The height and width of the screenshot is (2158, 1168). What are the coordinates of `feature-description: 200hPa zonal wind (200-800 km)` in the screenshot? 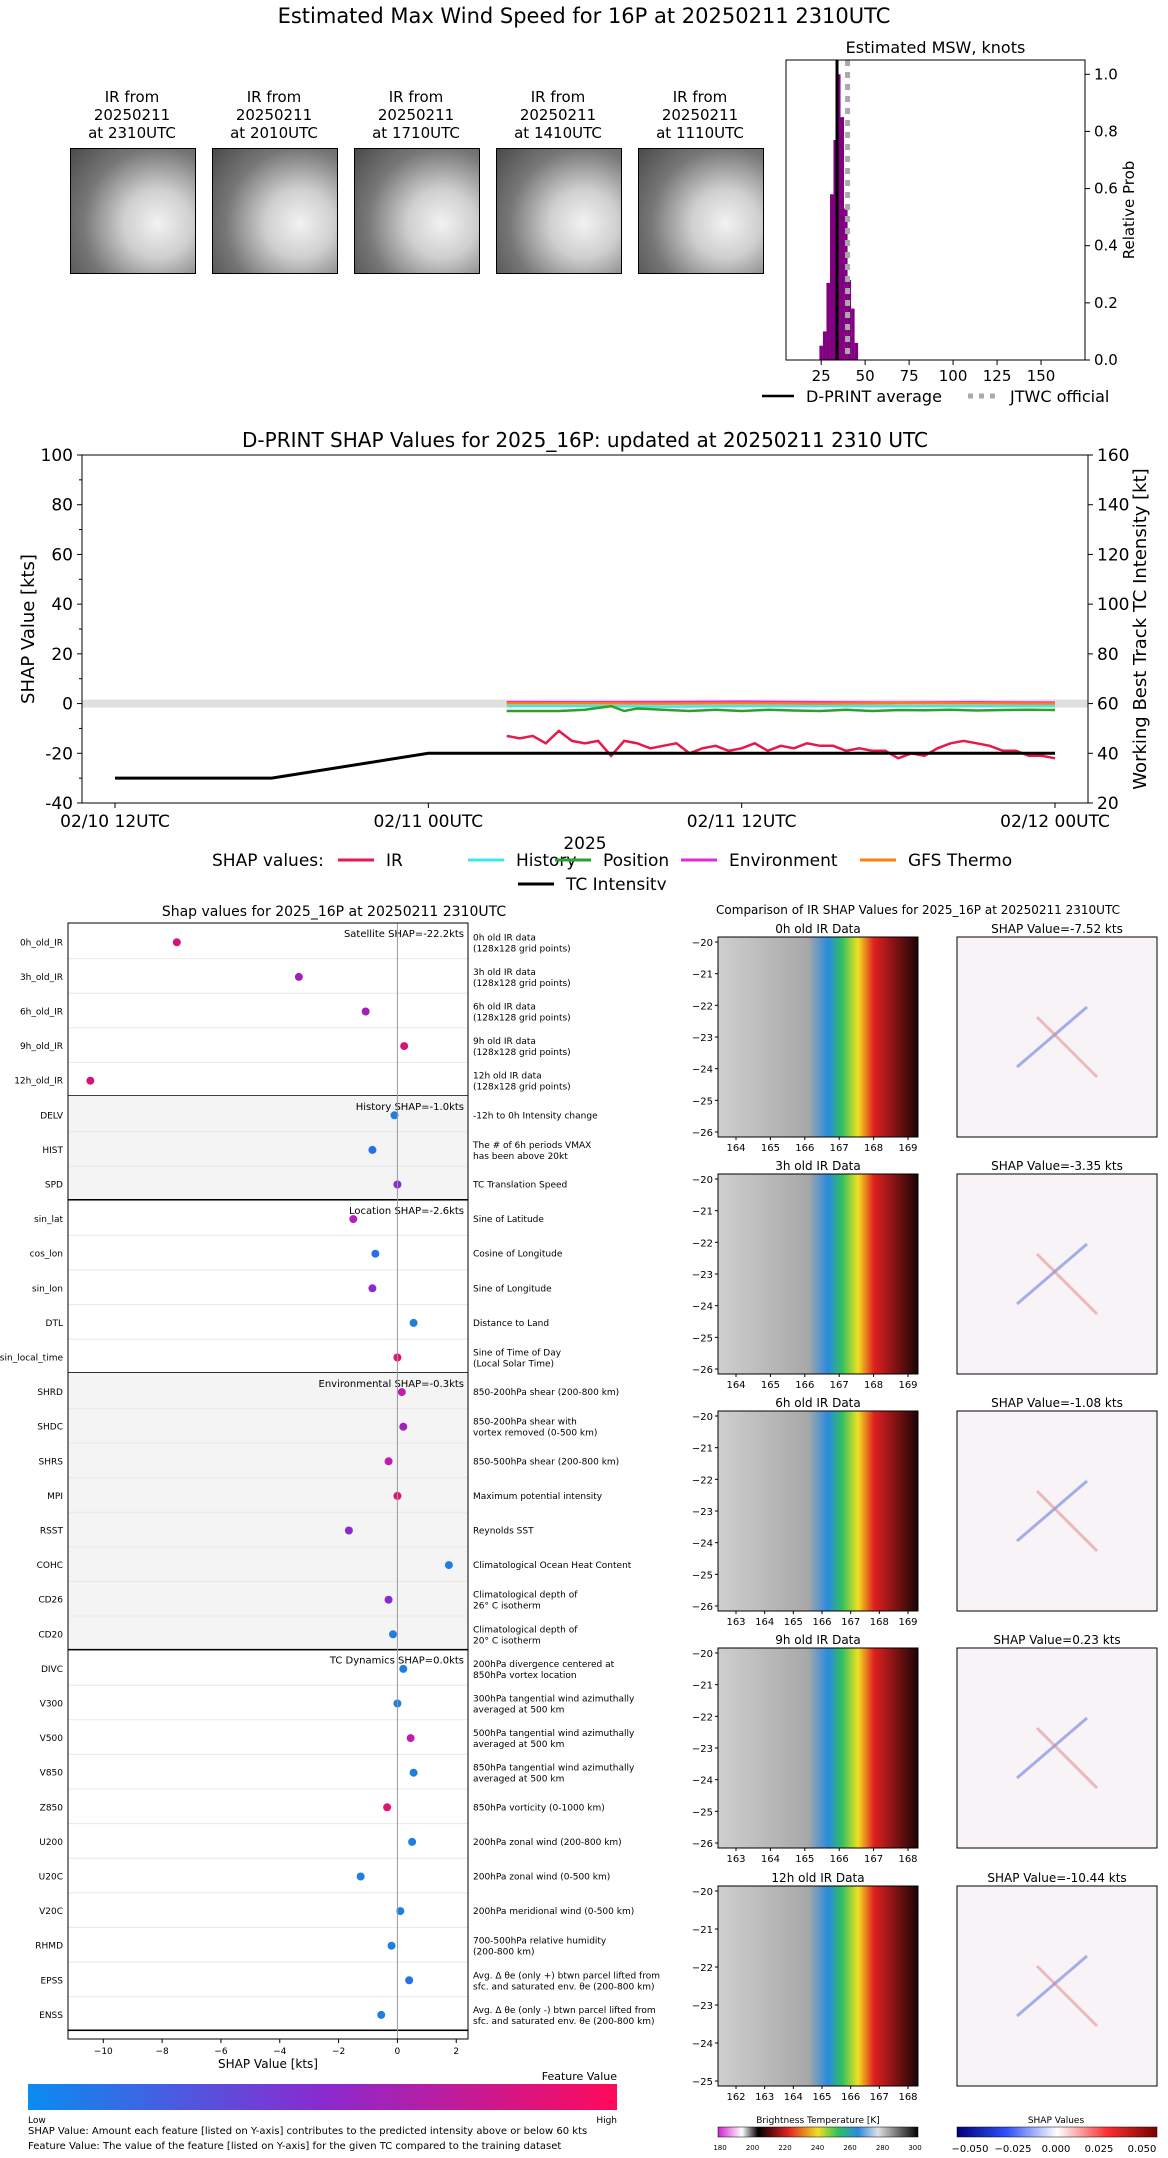 It's located at (547, 1843).